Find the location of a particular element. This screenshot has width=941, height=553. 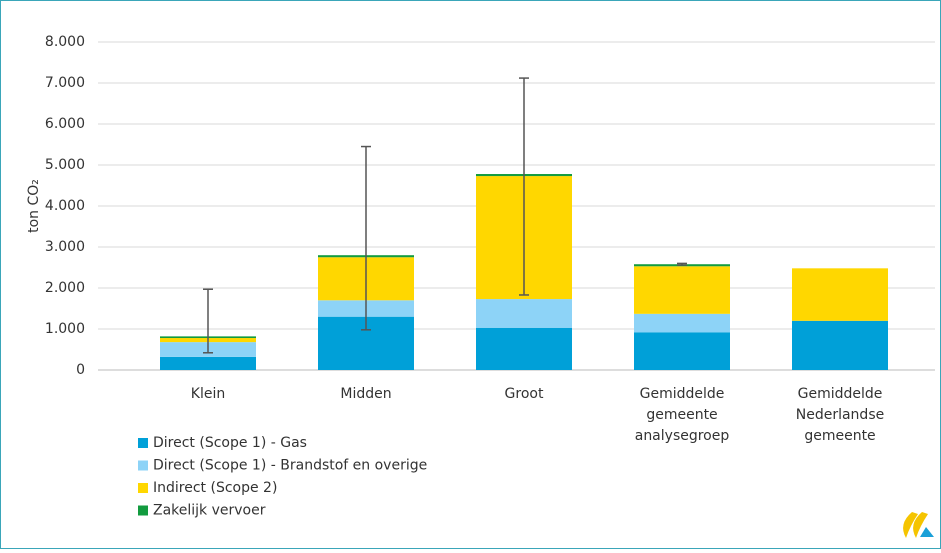

y-tick-label: 8.000 is located at coordinates (65, 42).